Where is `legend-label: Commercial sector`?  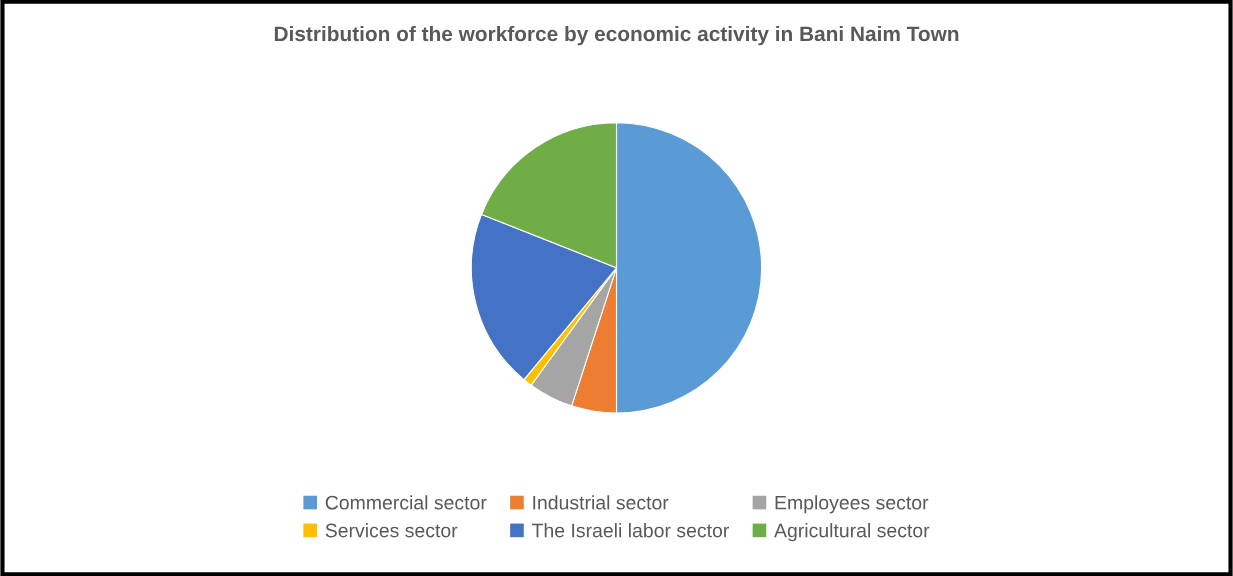
legend-label: Commercial sector is located at coordinates (406, 502).